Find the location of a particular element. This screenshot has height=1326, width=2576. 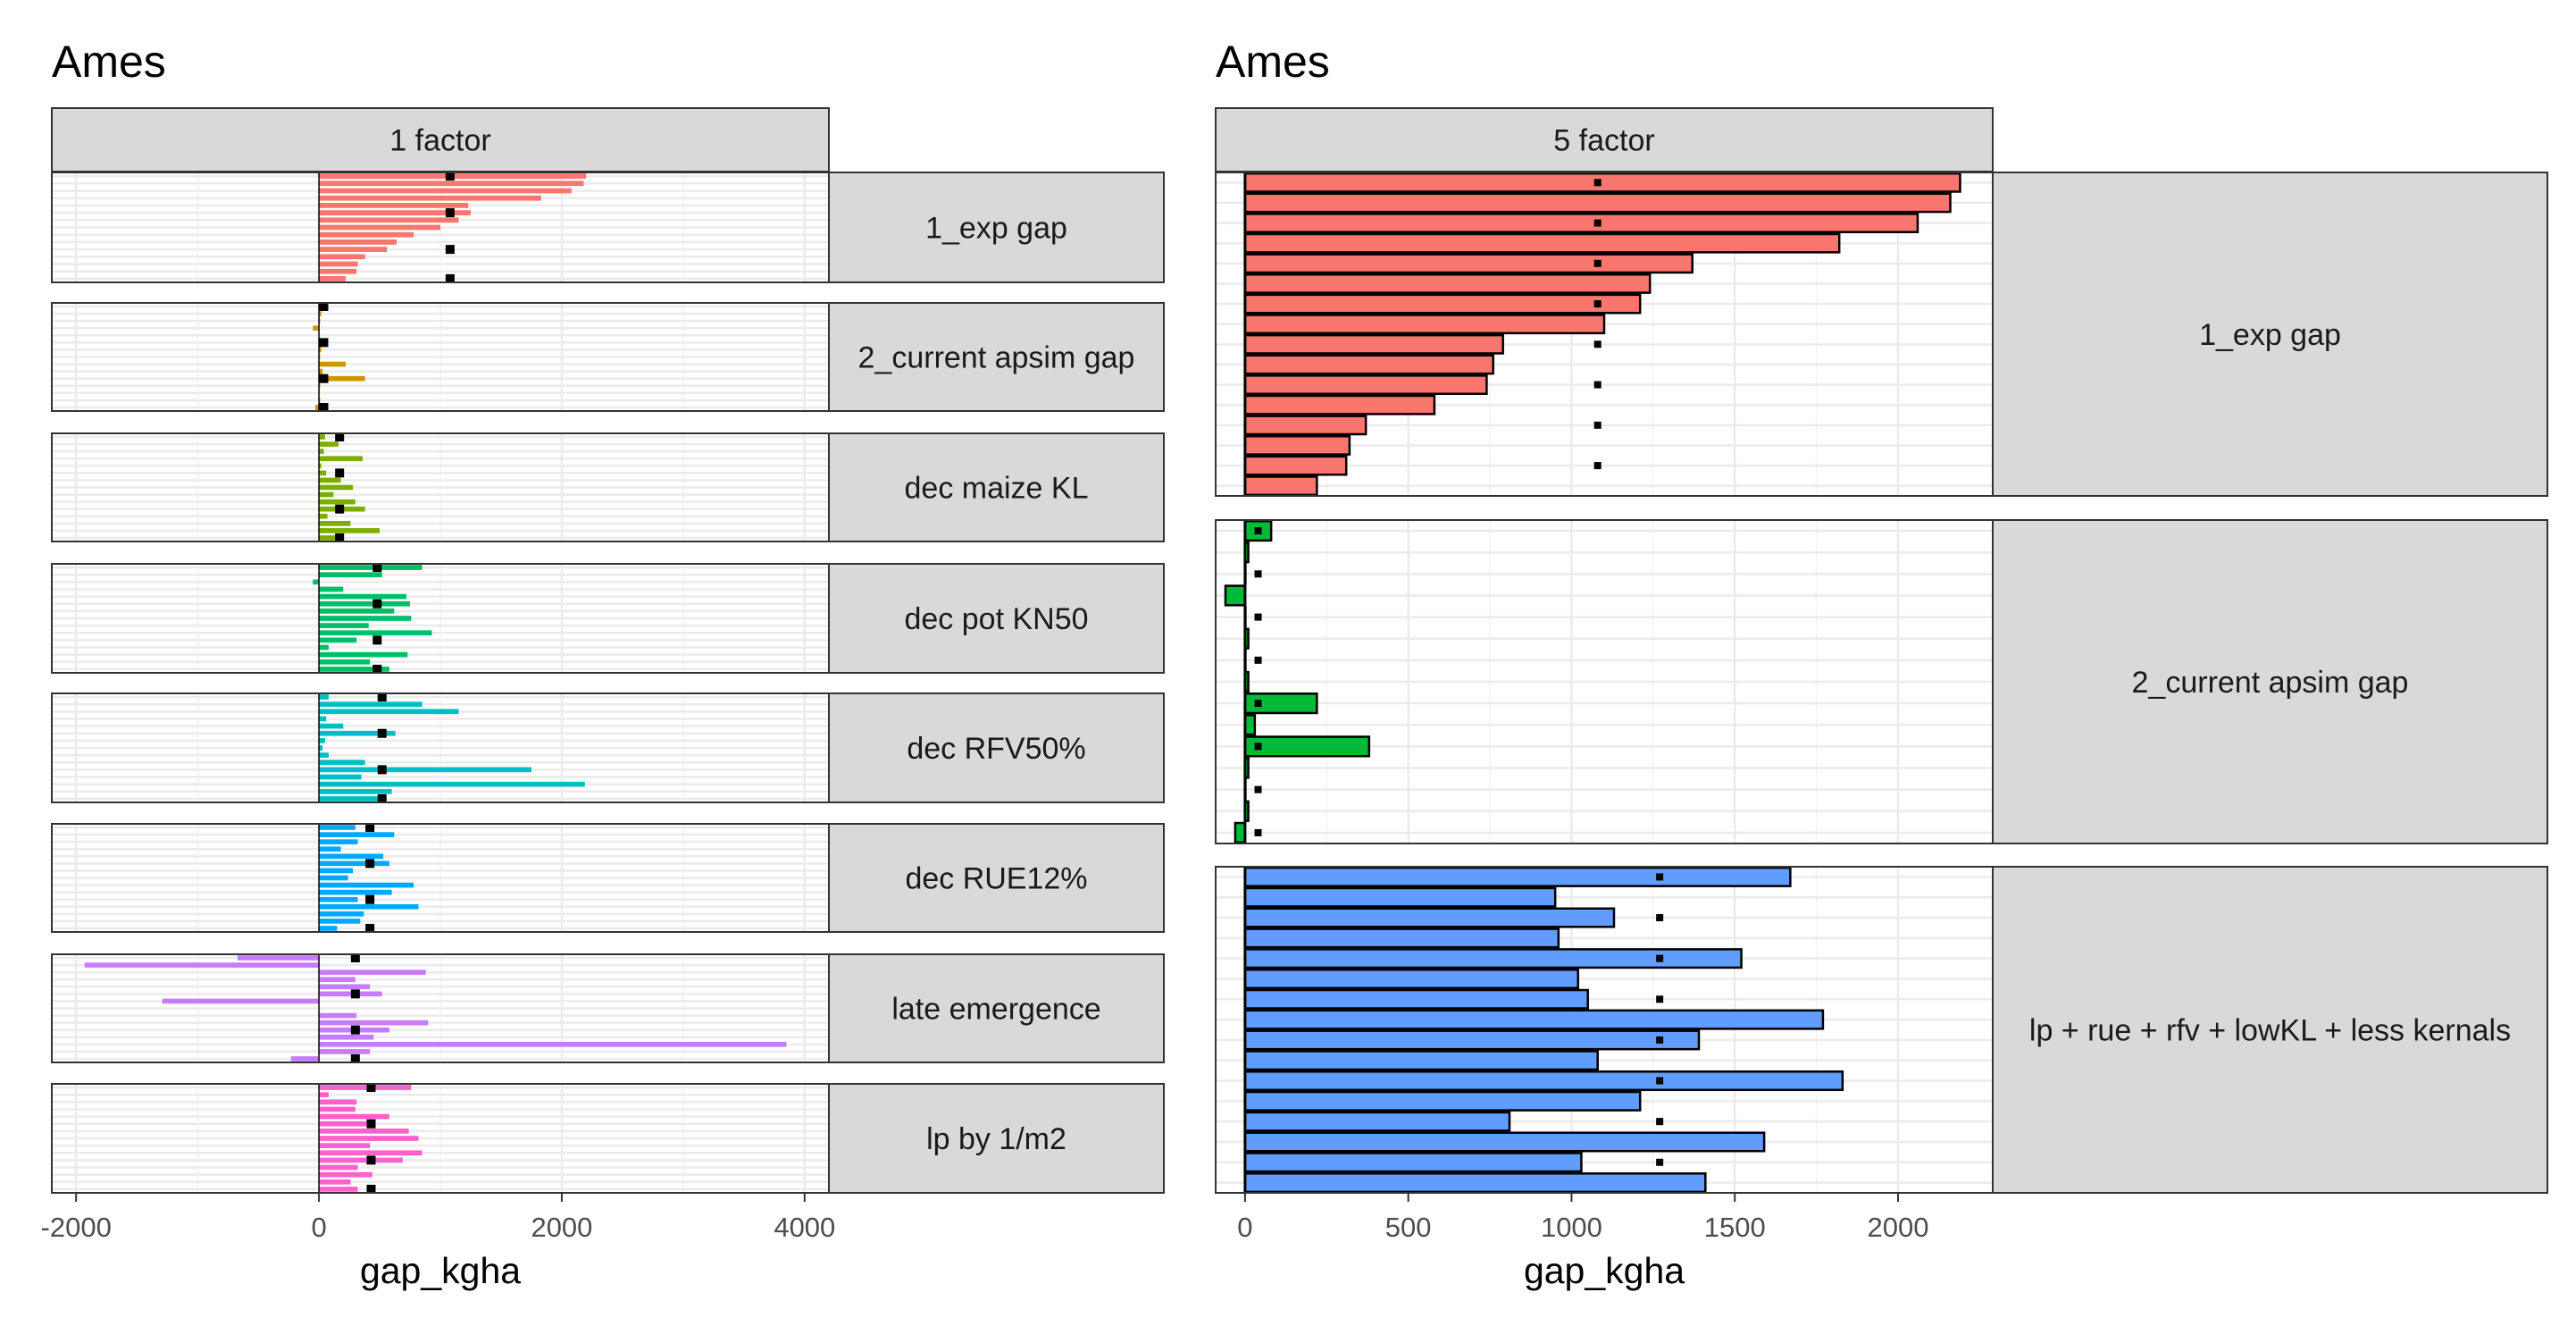

facet-panel-dec-rfv50: dec RFV50% is located at coordinates (608, 747).